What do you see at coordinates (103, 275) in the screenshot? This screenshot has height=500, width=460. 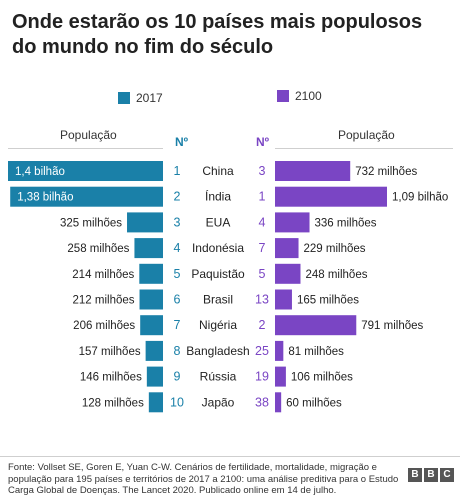 I see `value-label-2017: 214 milhões` at bounding box center [103, 275].